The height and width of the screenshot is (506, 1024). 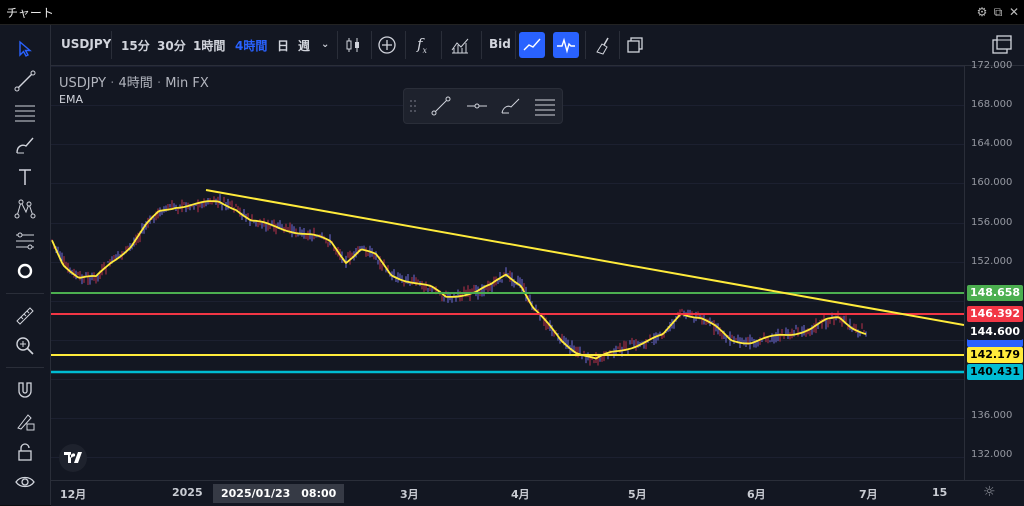 What do you see at coordinates (25, 390) in the screenshot?
I see `magnet-icon` at bounding box center [25, 390].